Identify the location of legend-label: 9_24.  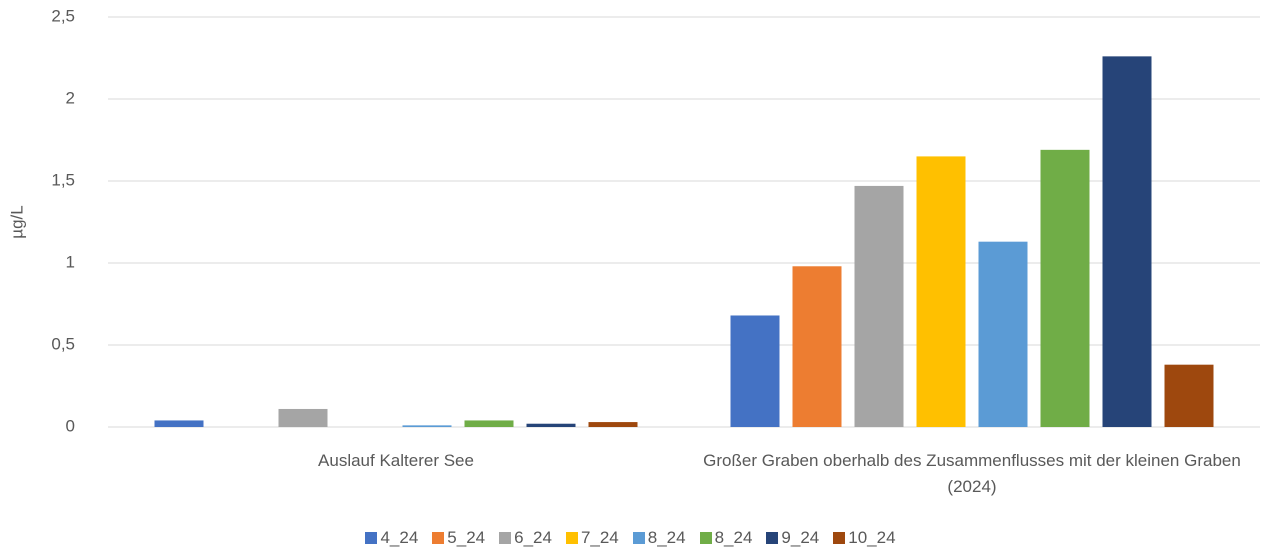
(800, 537).